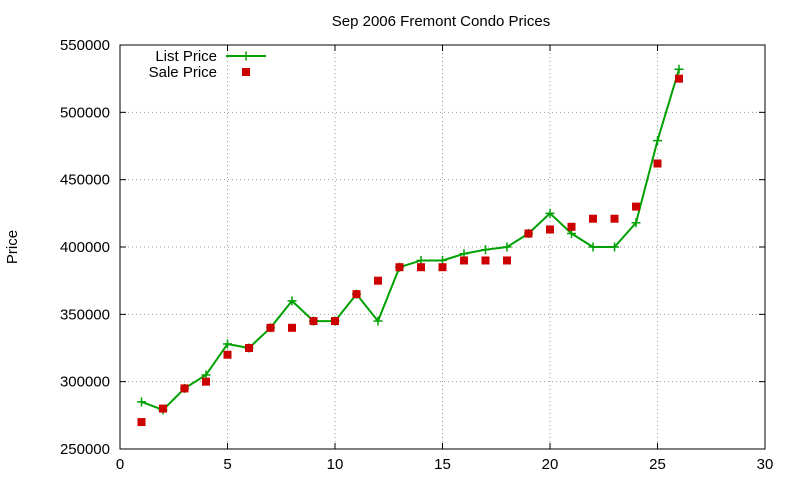  I want to click on x-tick-label: 25, so click(657, 464).